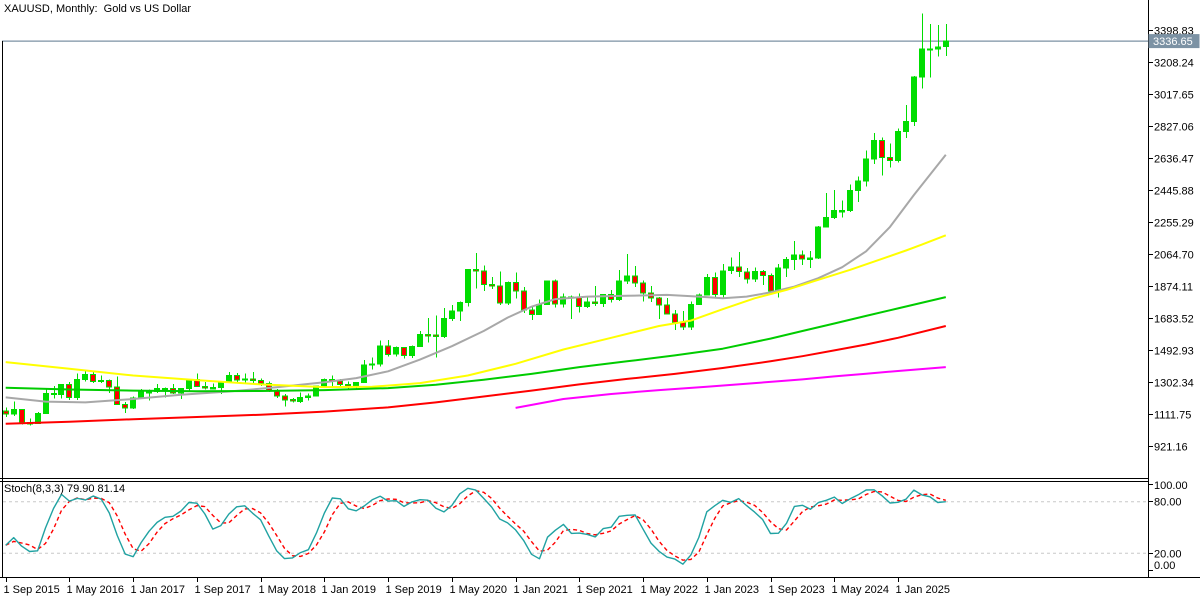 Image resolution: width=1200 pixels, height=600 pixels. Describe the element at coordinates (95, 590) in the screenshot. I see `time-tick-label: 1 May 2016` at that location.